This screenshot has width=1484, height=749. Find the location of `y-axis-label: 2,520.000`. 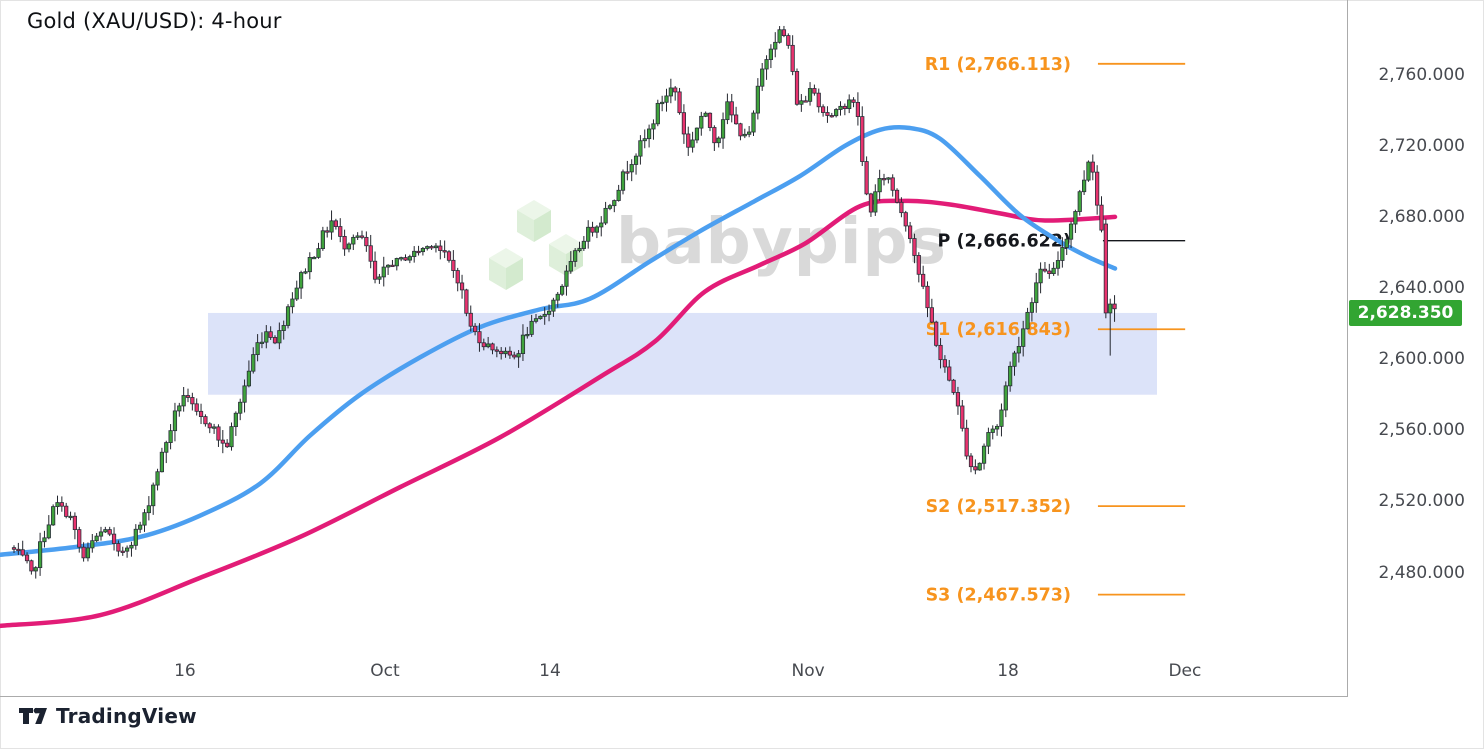

y-axis-label: 2,520.000 is located at coordinates (1421, 501).